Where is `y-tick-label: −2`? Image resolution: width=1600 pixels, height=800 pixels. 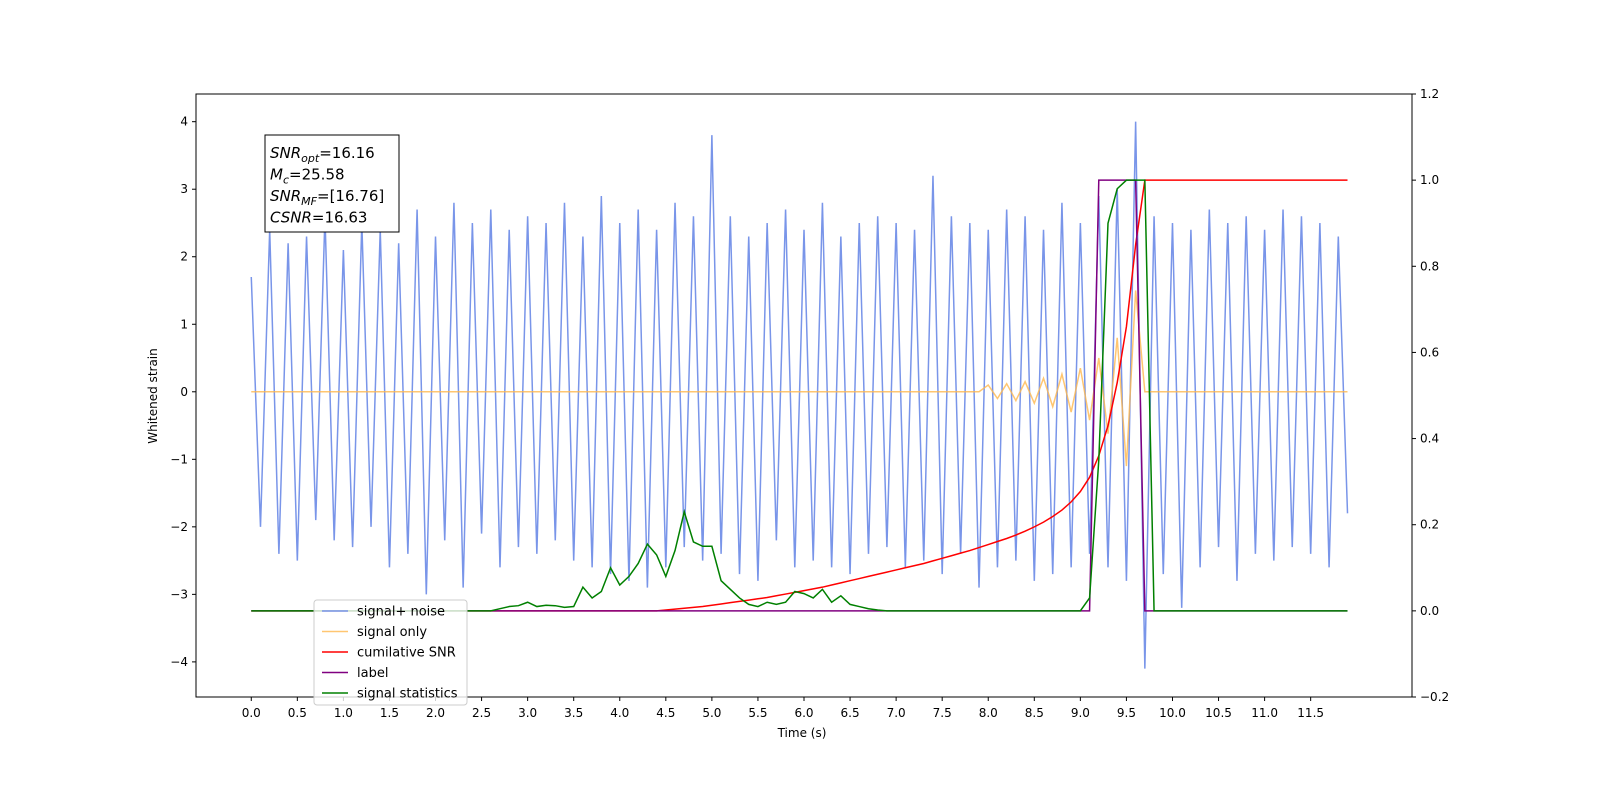 y-tick-label: −2 is located at coordinates (179, 527).